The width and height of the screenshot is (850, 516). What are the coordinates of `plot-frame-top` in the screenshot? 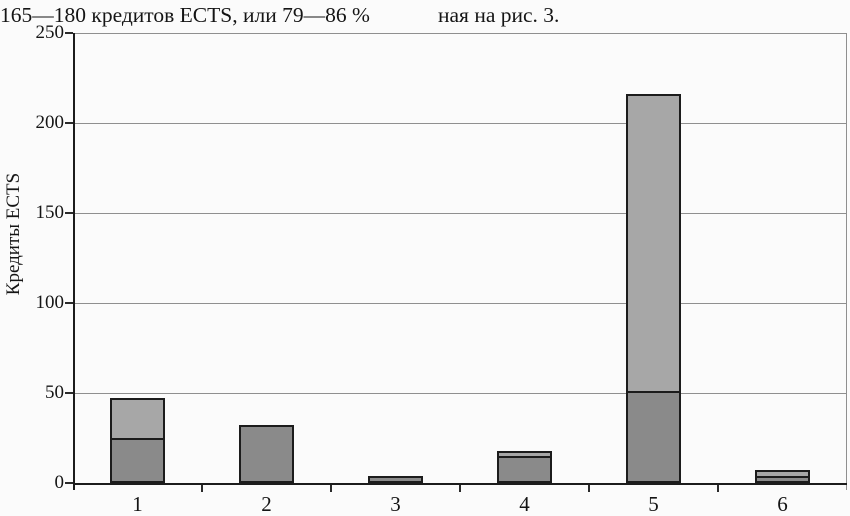 It's located at (460, 33).